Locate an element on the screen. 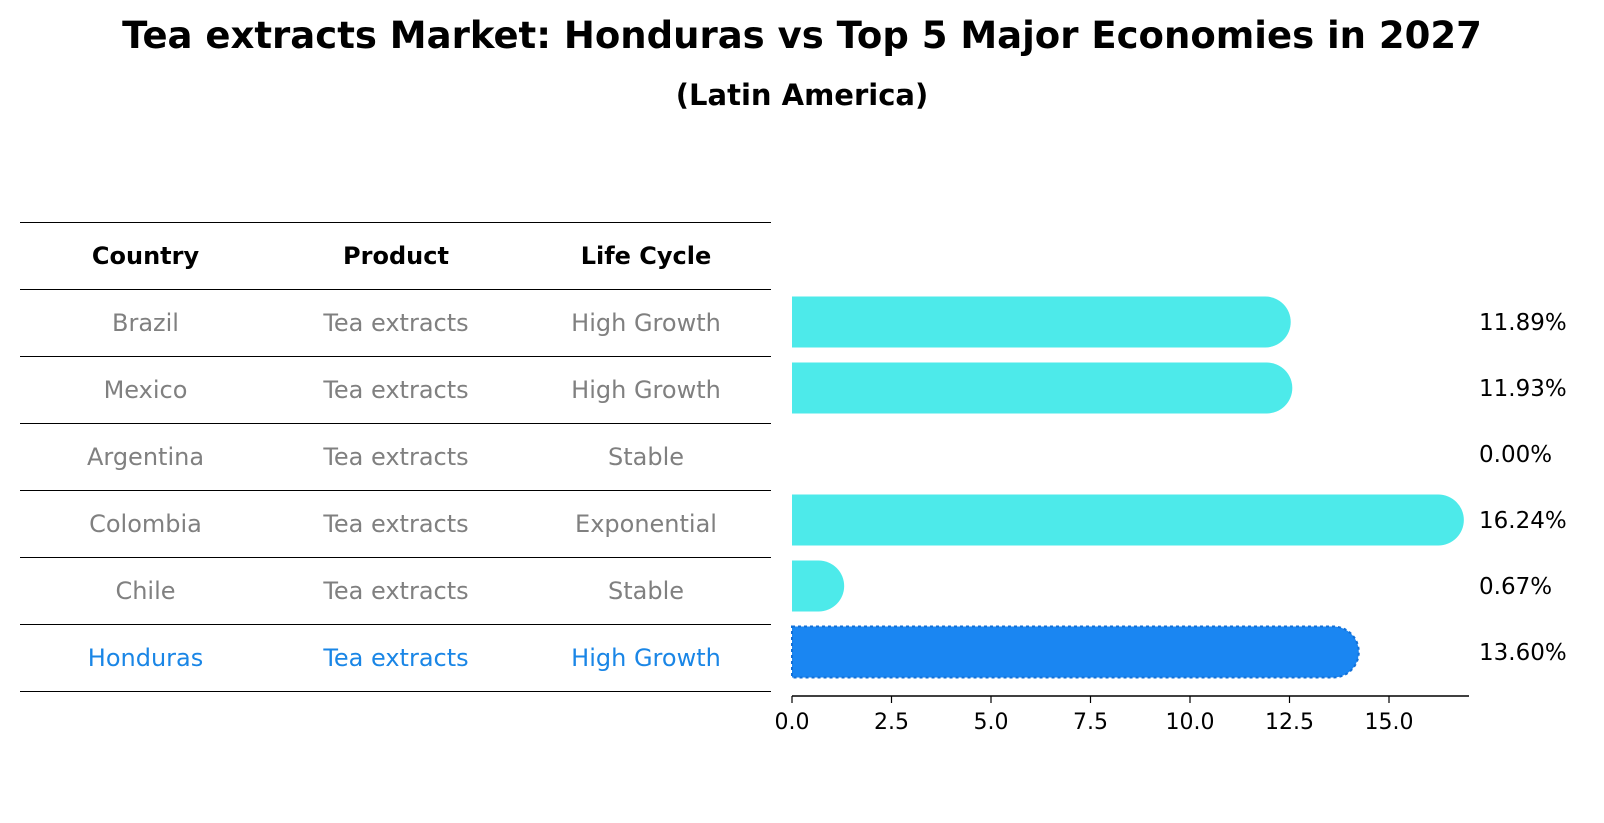  table-row: Brazil Tea extracts High Growth is located at coordinates (395, 323).